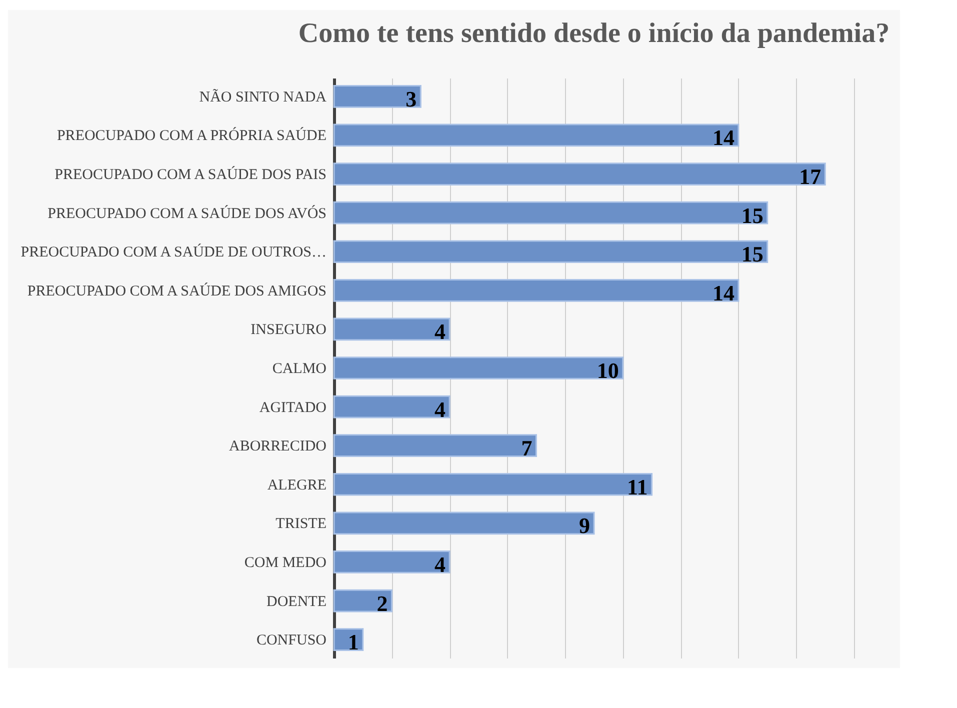 The width and height of the screenshot is (957, 708). Describe the element at coordinates (637, 487) in the screenshot. I see `data-label: 11` at that location.